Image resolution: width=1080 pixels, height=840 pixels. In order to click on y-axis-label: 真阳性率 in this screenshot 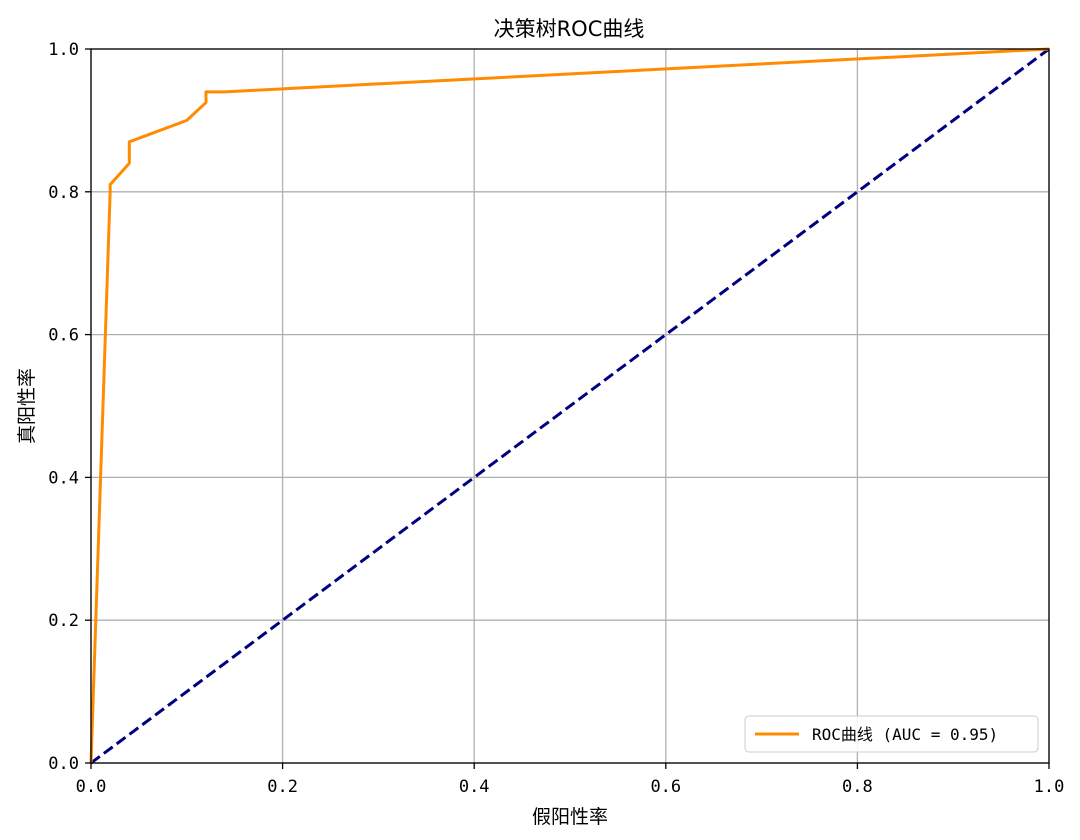, I will do `click(27, 406)`.